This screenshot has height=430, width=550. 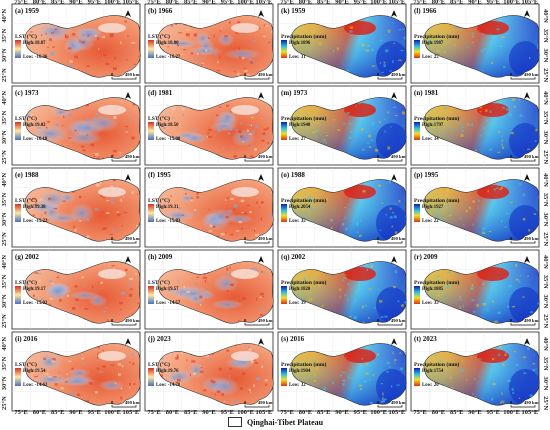 I want to click on legend-high: High:1987, so click(x=433, y=43).